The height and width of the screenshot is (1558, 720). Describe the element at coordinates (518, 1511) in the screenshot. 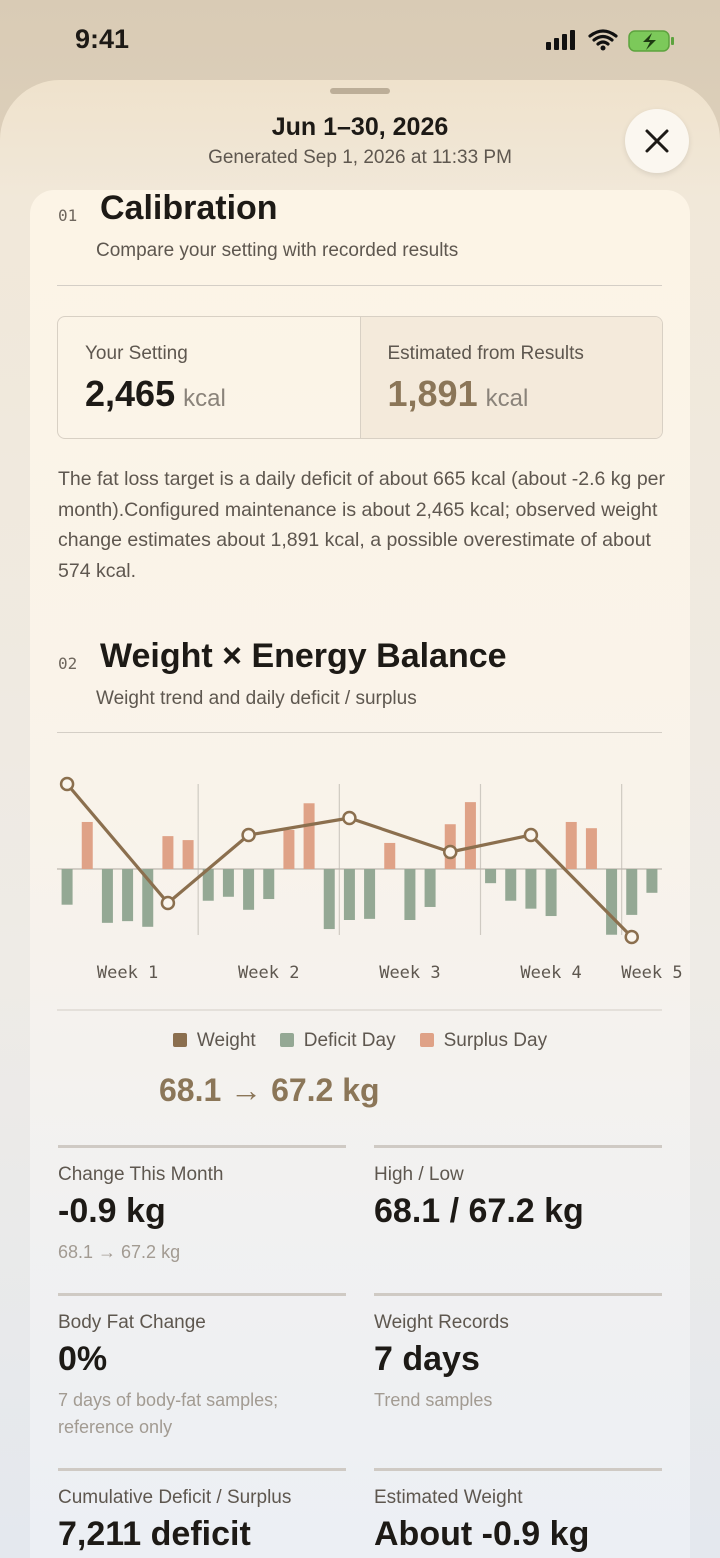

I see `stat: Estimated Weight About -0.9 kg` at that location.